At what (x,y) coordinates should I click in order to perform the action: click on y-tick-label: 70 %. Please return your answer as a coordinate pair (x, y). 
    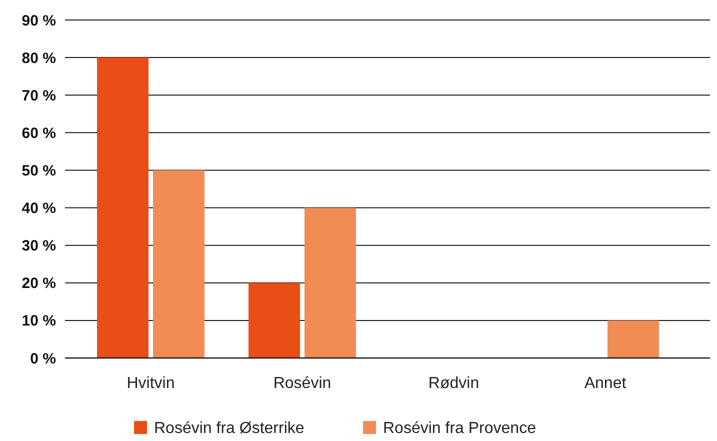
    Looking at the image, I should click on (39, 95).